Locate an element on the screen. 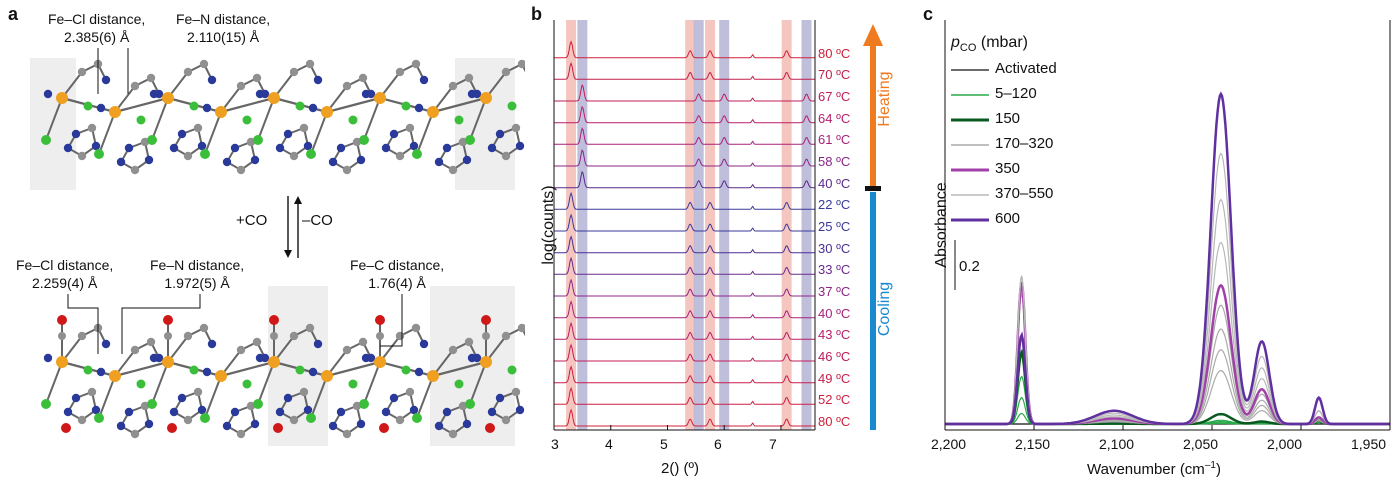  panel-a-label: a is located at coordinates (13, 14).